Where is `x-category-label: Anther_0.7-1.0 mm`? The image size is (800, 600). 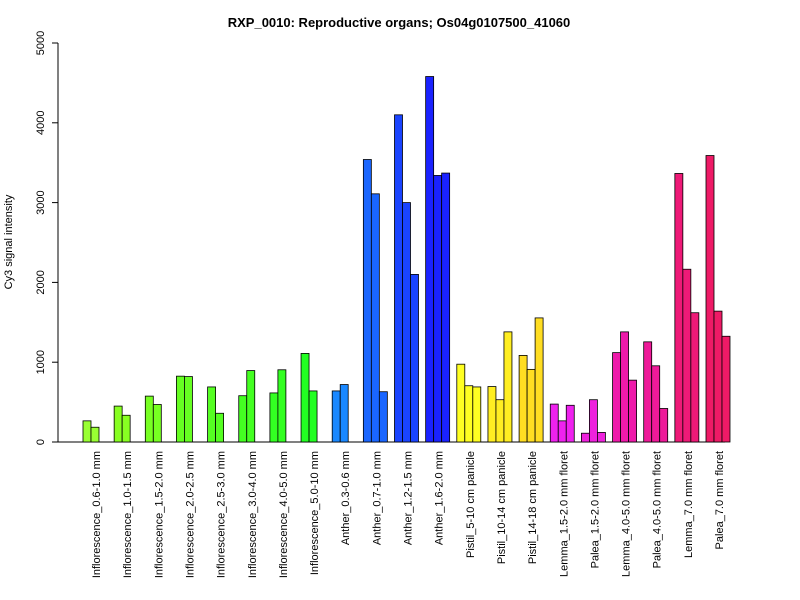 x-category-label: Anther_0.7-1.0 mm is located at coordinates (377, 498).